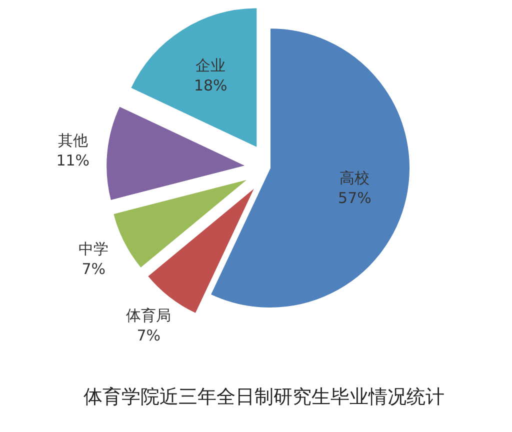 This screenshot has height=432, width=512. What do you see at coordinates (355, 197) in the screenshot?
I see `data-label: 57%` at bounding box center [355, 197].